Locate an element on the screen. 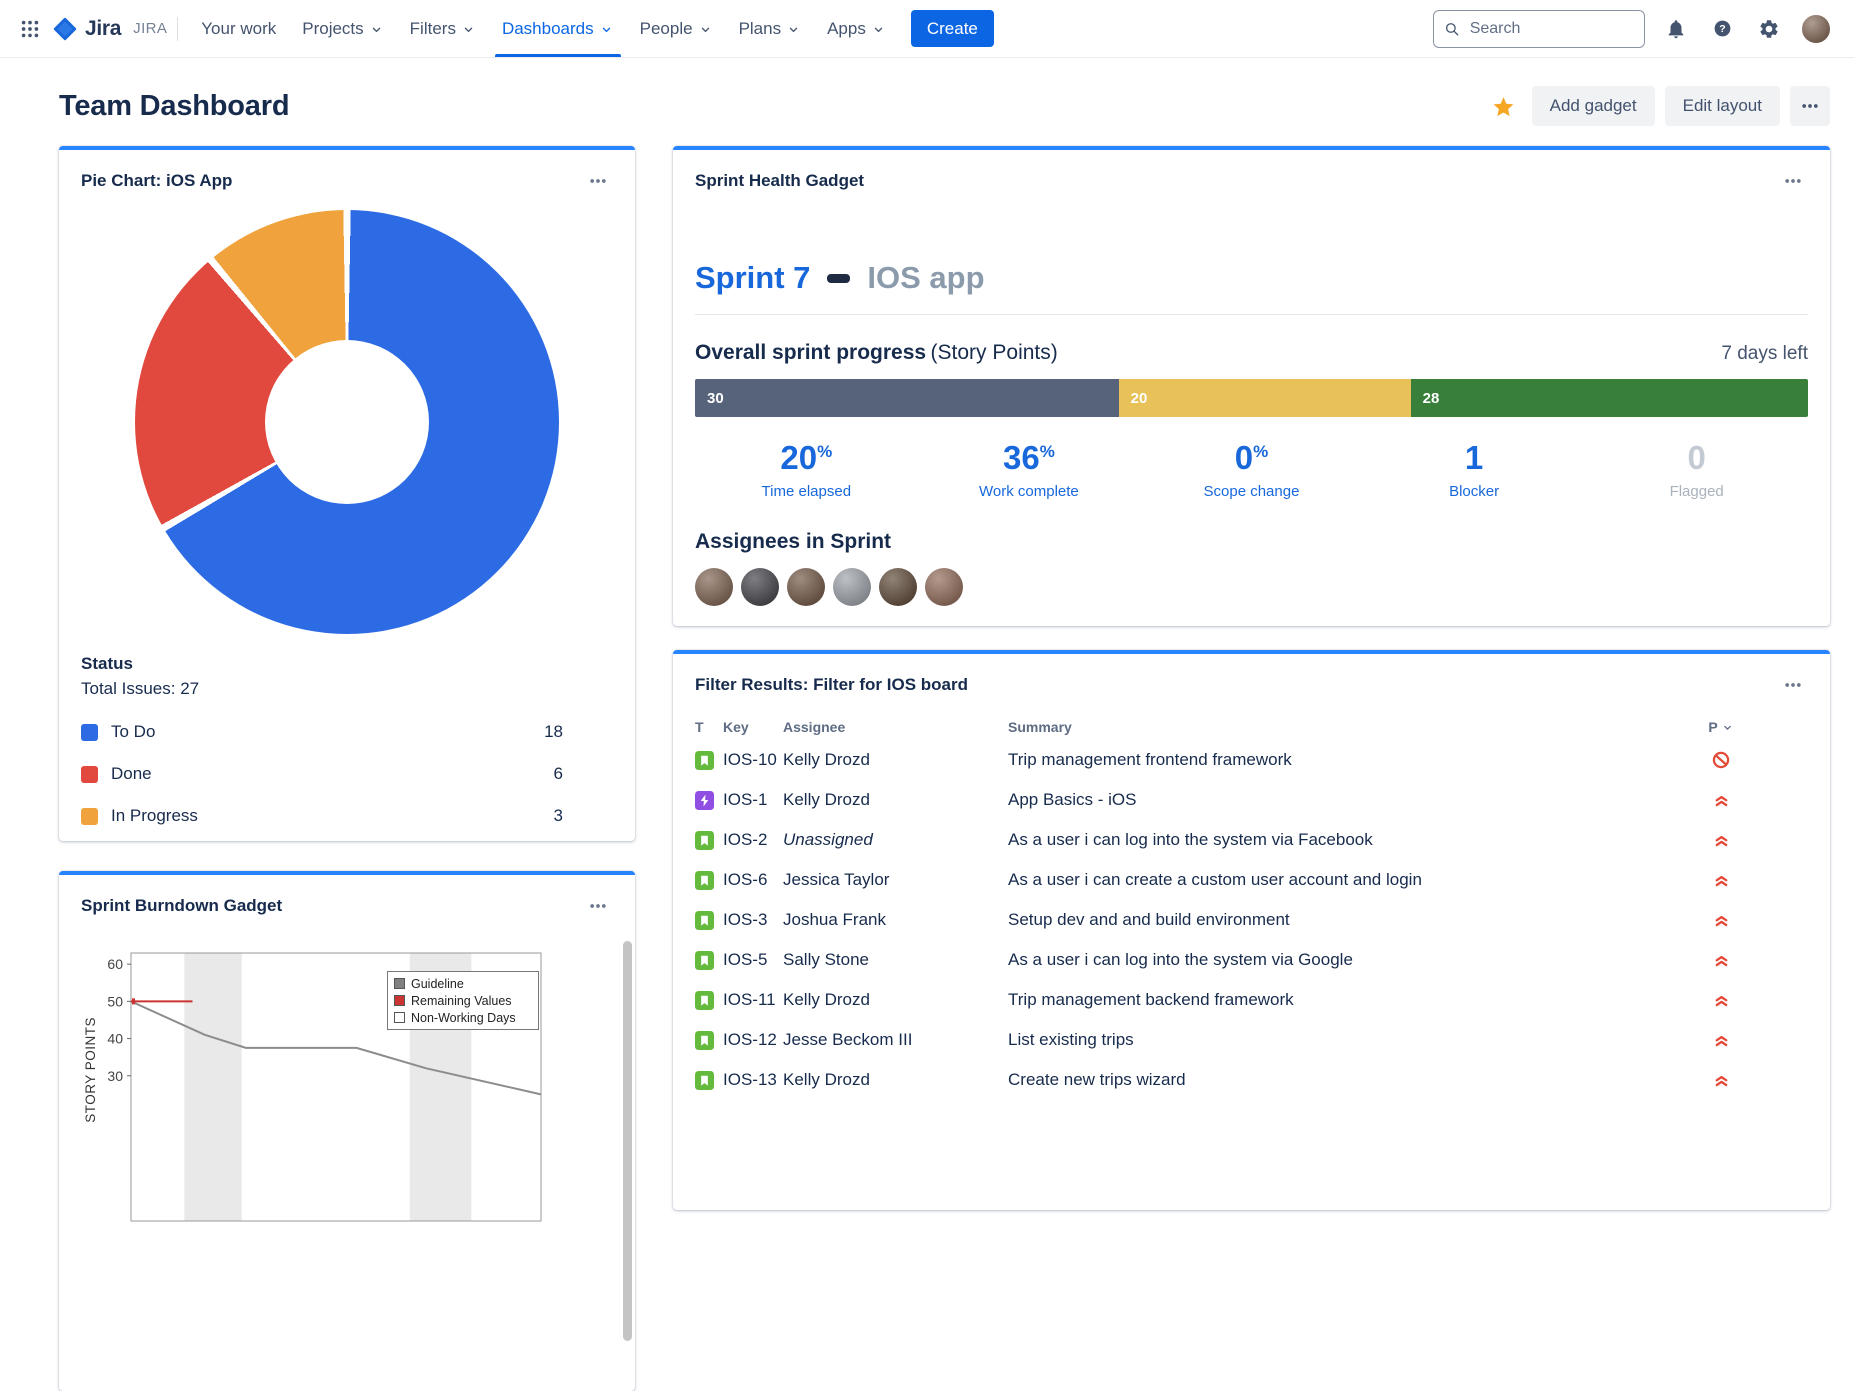 Image resolution: width=1854 pixels, height=1391 pixels. sprint-health-more-button is located at coordinates (1793, 181).